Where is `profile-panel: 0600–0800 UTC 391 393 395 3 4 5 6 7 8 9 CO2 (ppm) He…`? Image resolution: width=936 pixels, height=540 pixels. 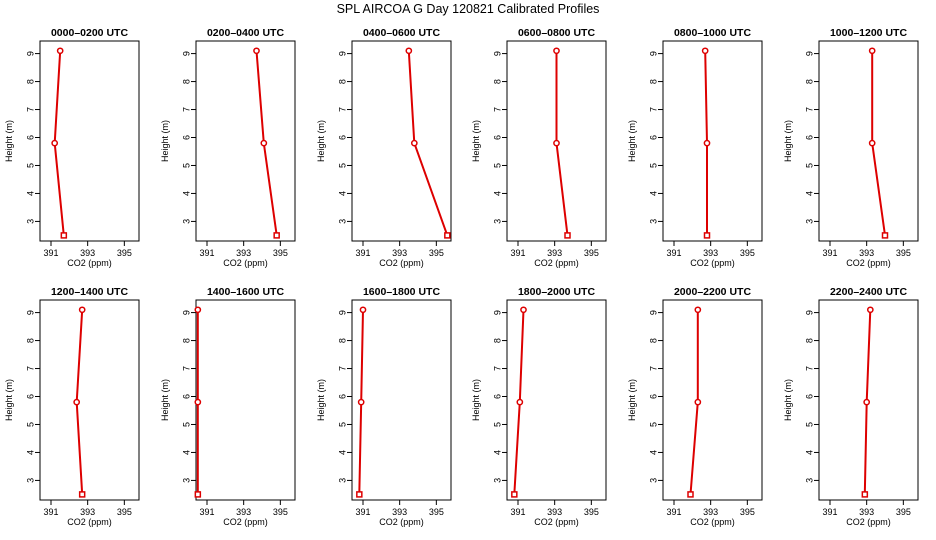
profile-panel: 0600–0800 UTC 391 393 395 3 4 5 6 7 8 9 CO2 (ppm) He… is located at coordinates (539, 147).